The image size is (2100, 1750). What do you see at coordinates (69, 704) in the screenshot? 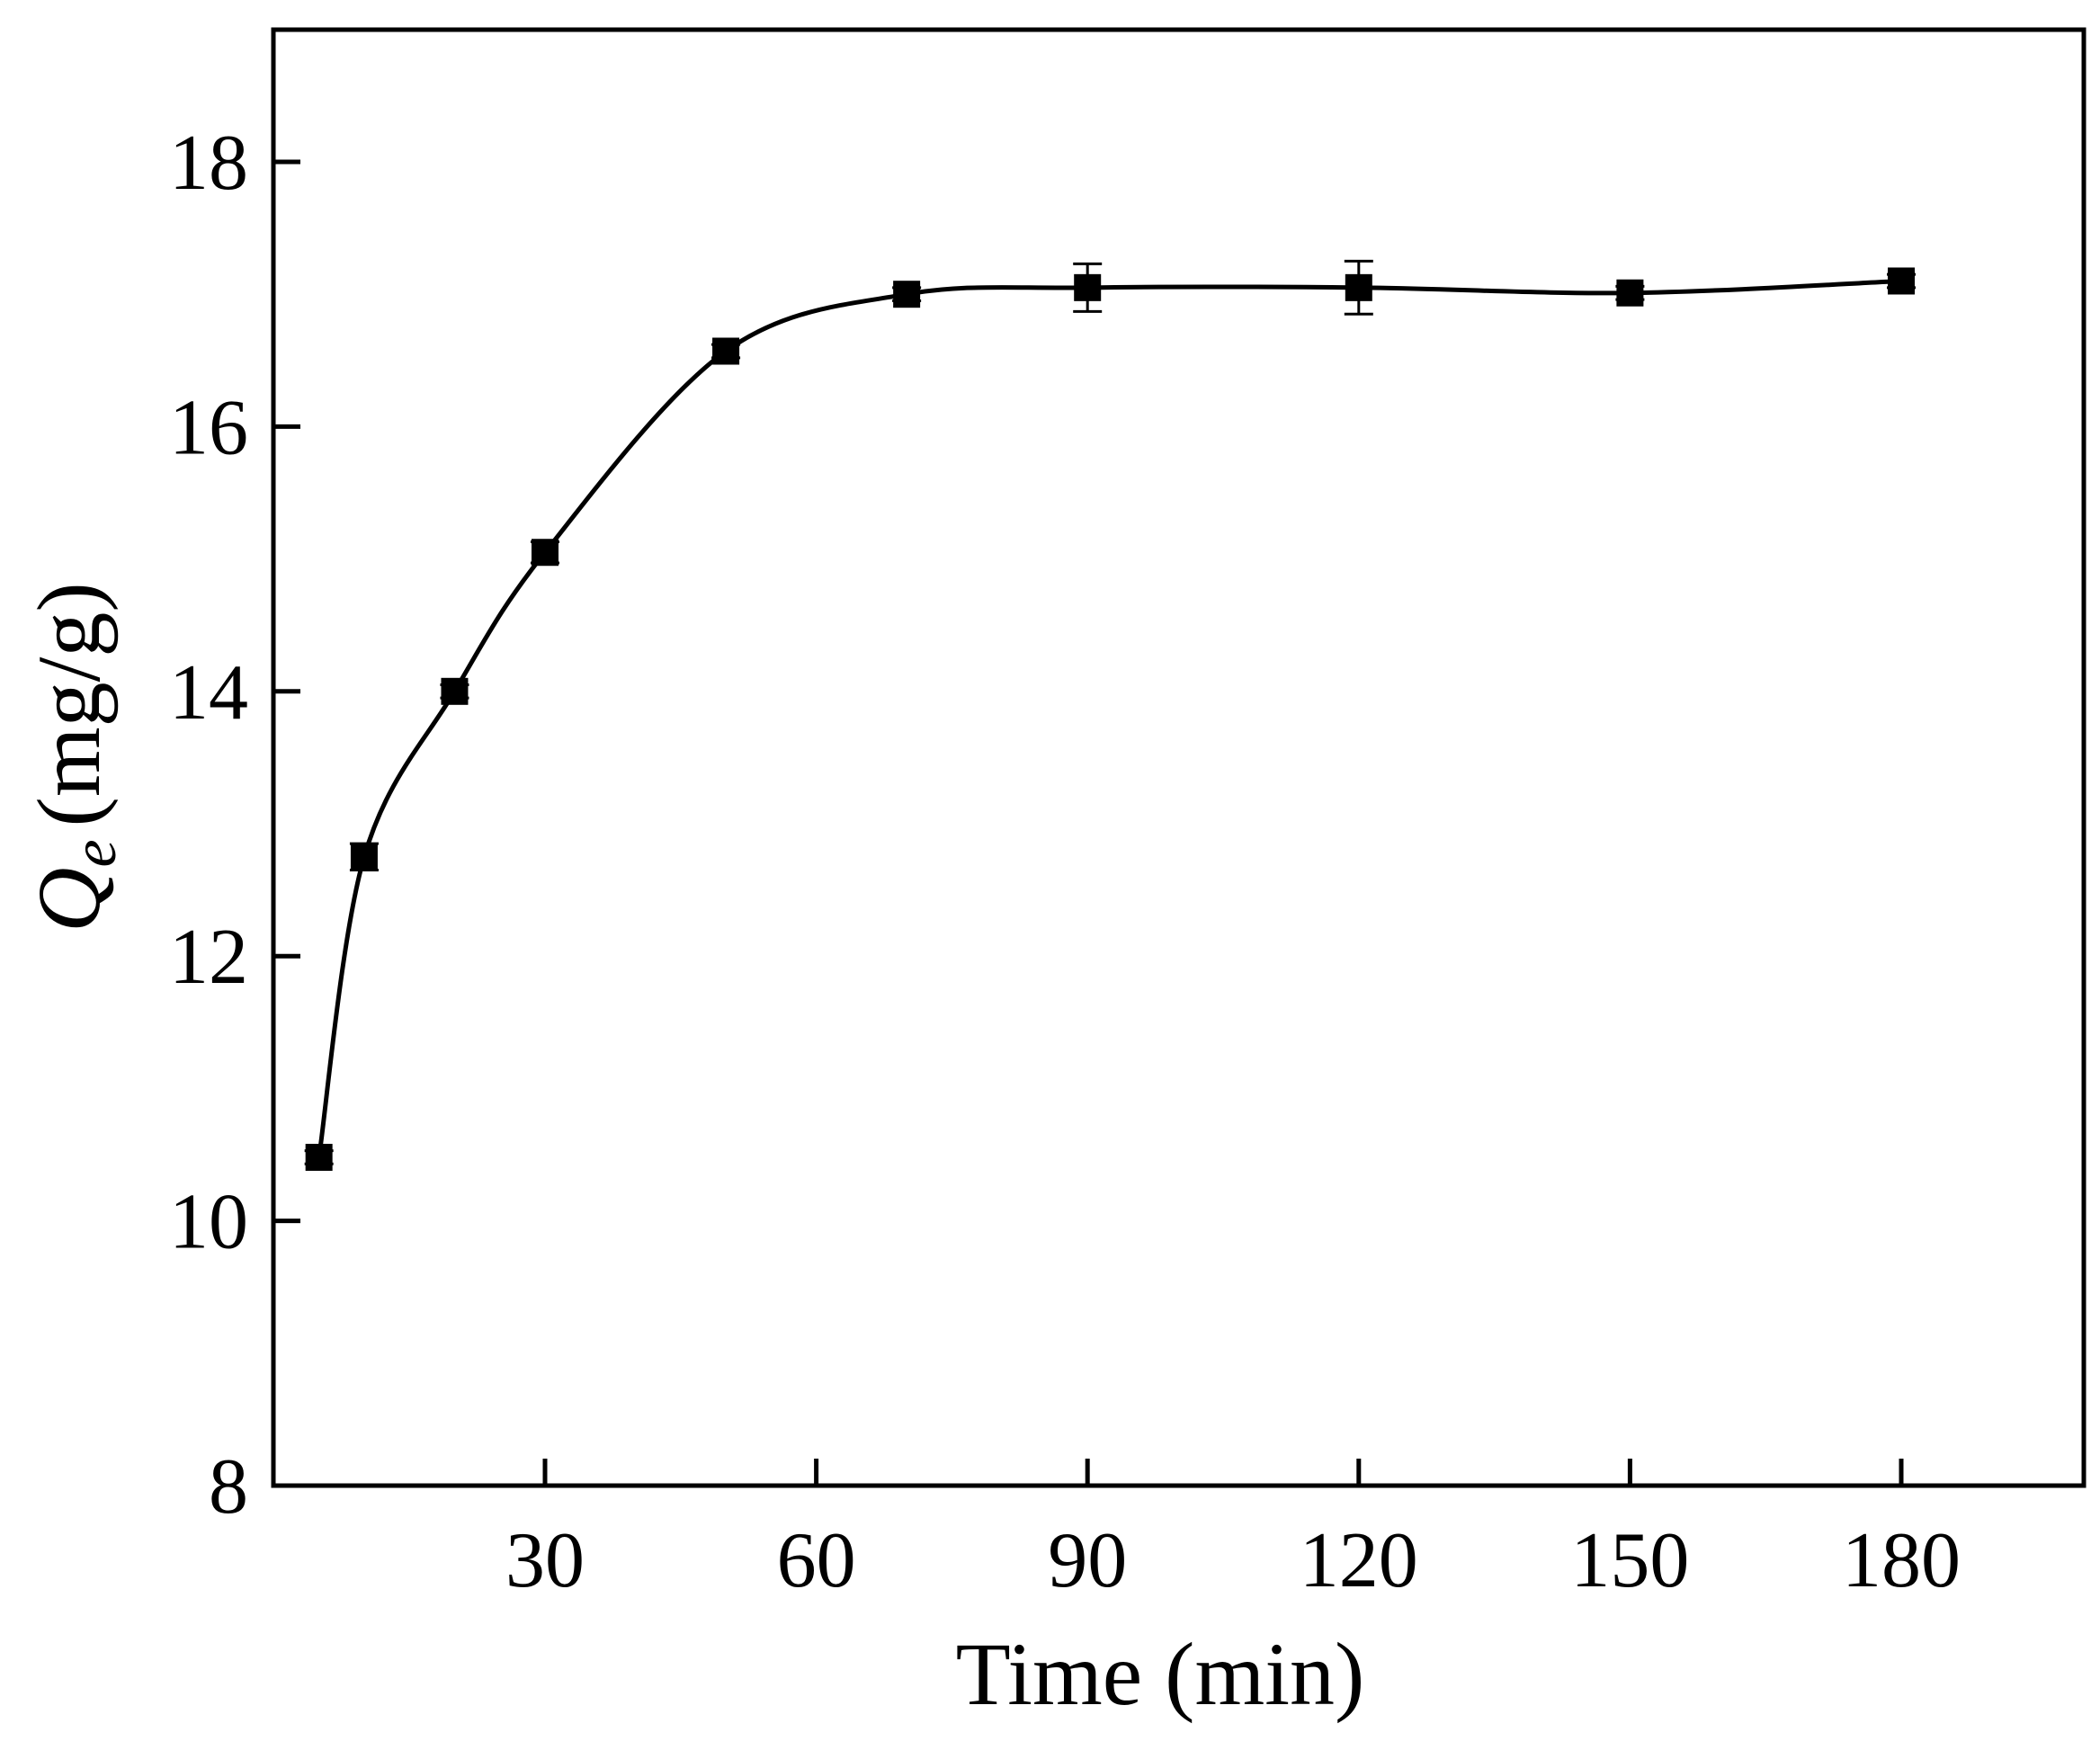
I see `y-axis-unit: (mg/g)` at bounding box center [69, 704].